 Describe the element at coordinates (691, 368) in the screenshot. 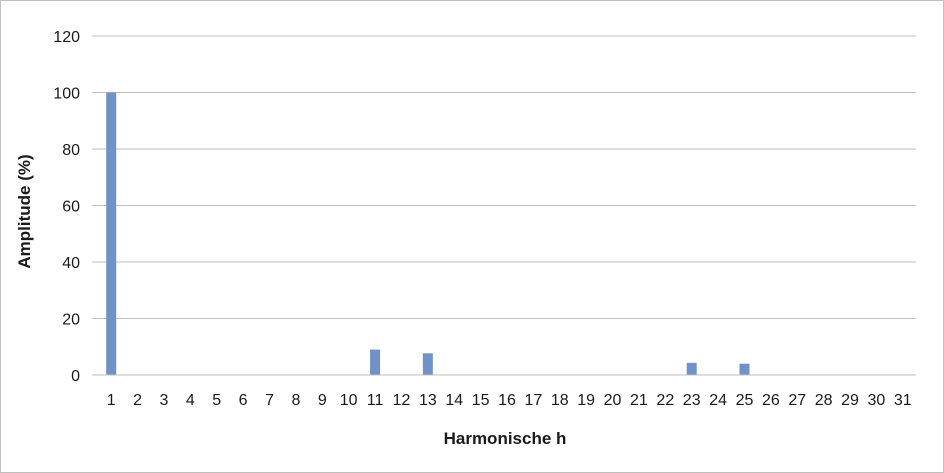

I see `bar-h23` at that location.